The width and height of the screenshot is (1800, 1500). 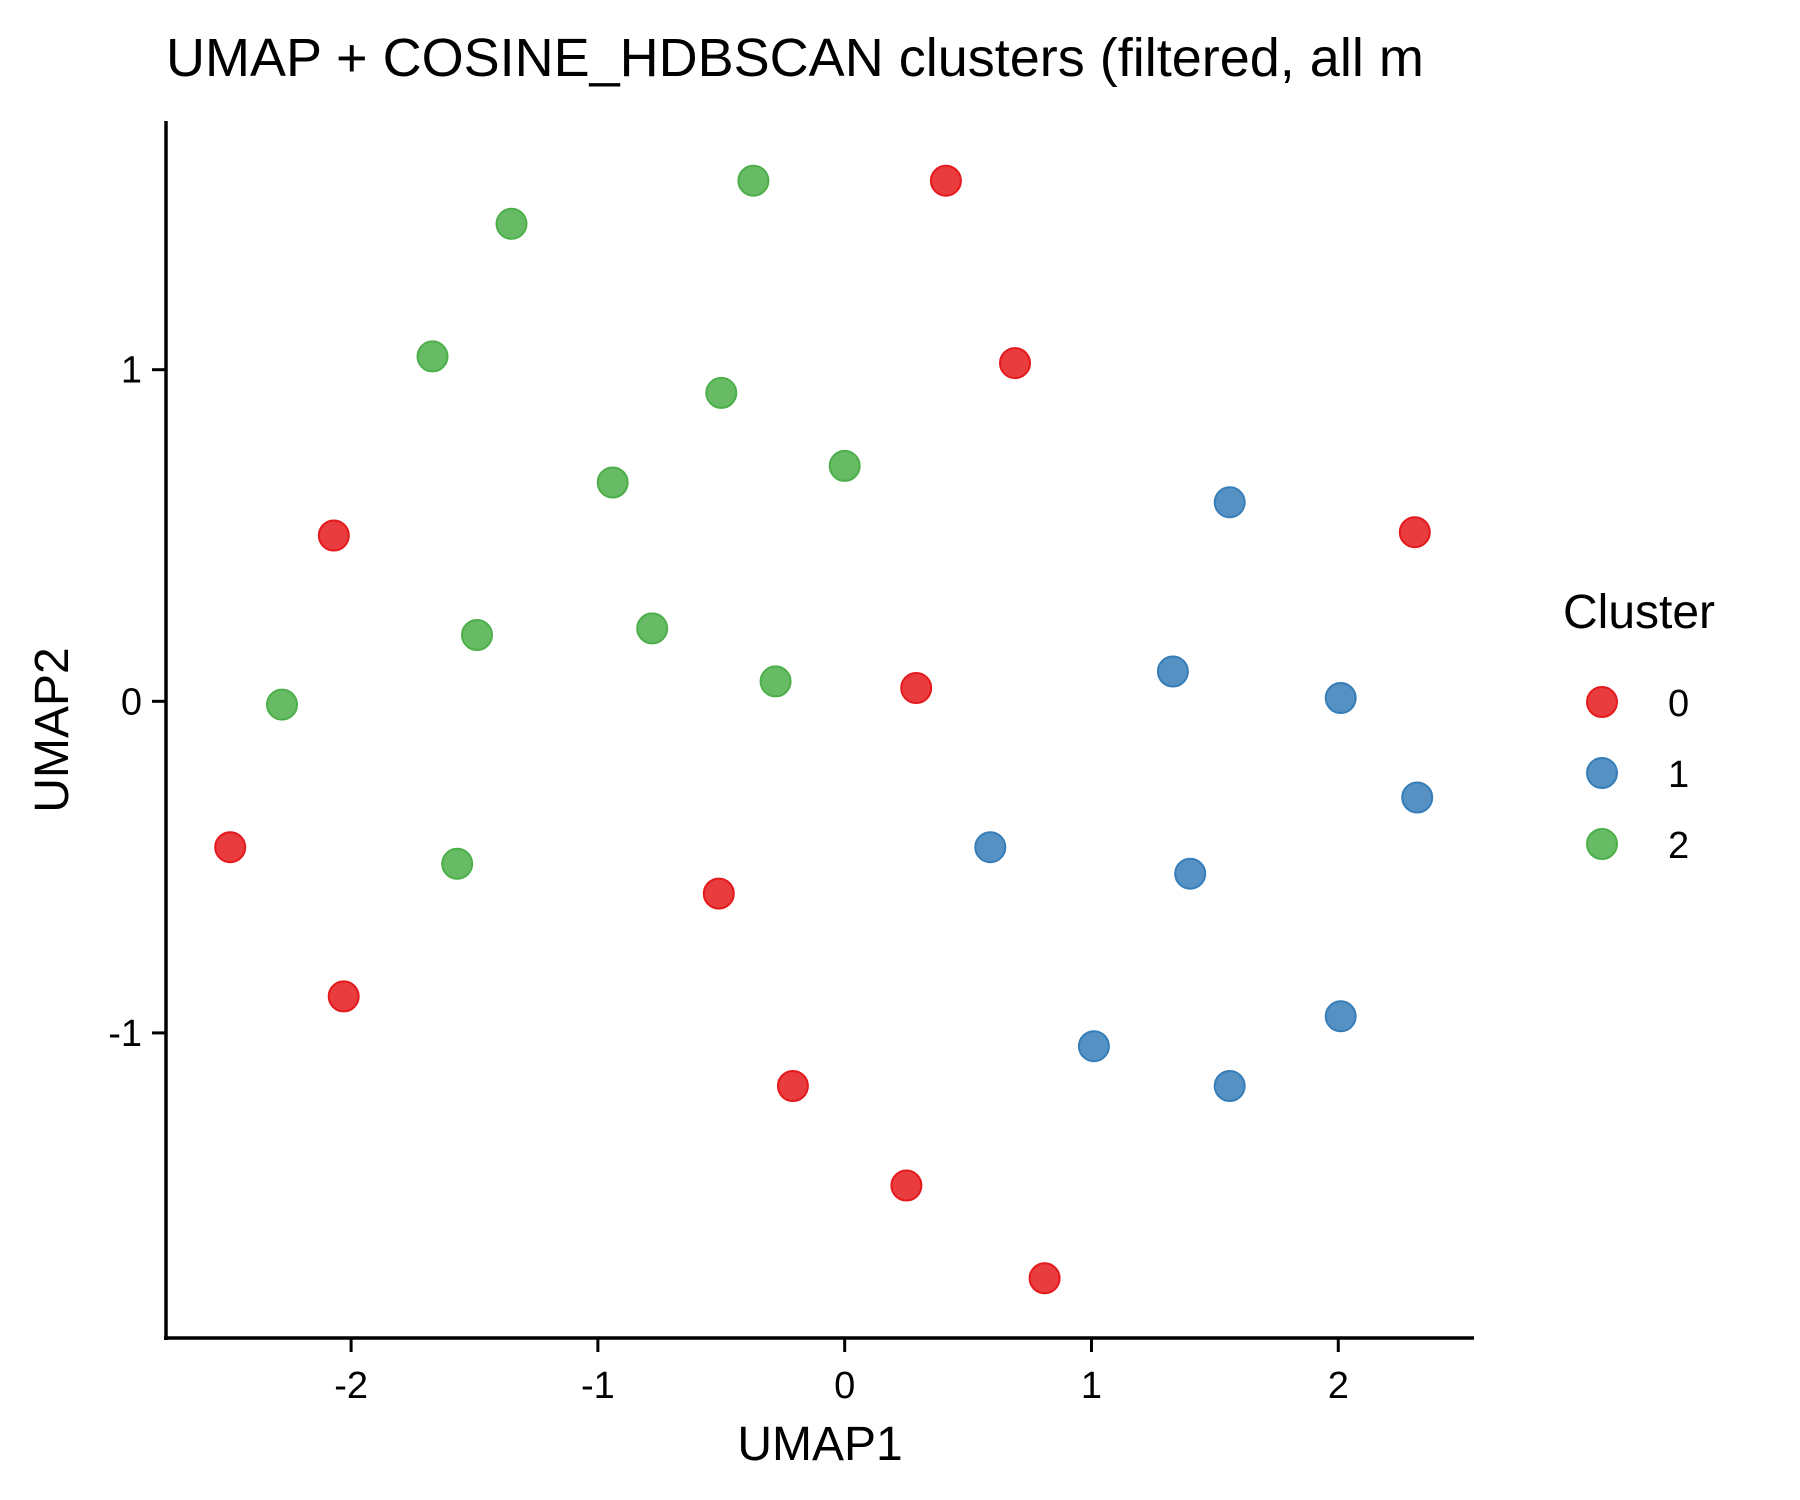 What do you see at coordinates (131, 371) in the screenshot?
I see `y-tick-label: 1` at bounding box center [131, 371].